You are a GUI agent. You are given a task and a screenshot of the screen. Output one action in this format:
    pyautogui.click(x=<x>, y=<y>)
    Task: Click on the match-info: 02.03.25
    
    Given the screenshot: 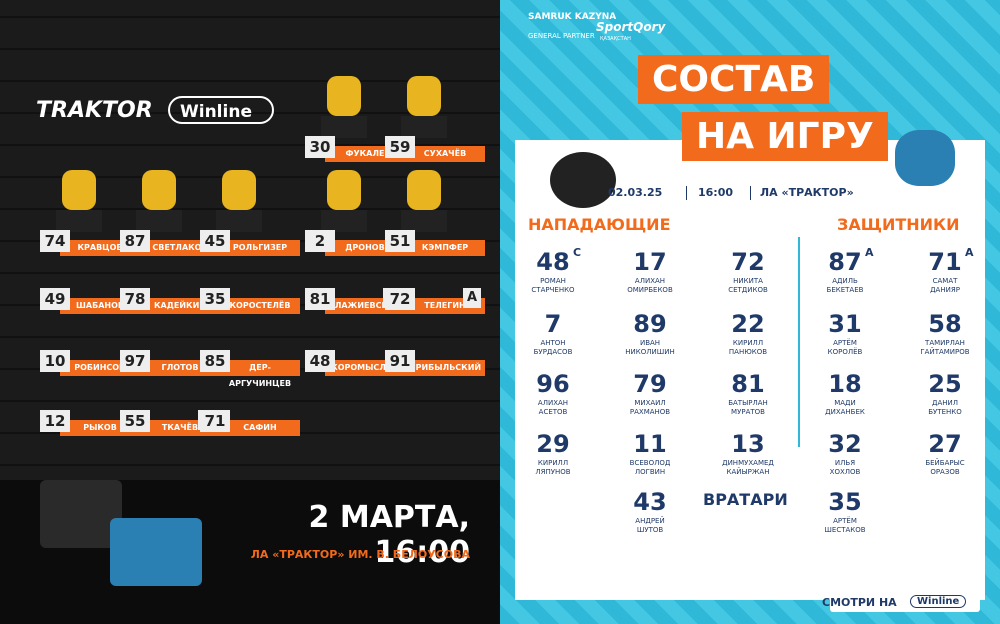 What is the action you would take?
    pyautogui.click(x=635, y=192)
    